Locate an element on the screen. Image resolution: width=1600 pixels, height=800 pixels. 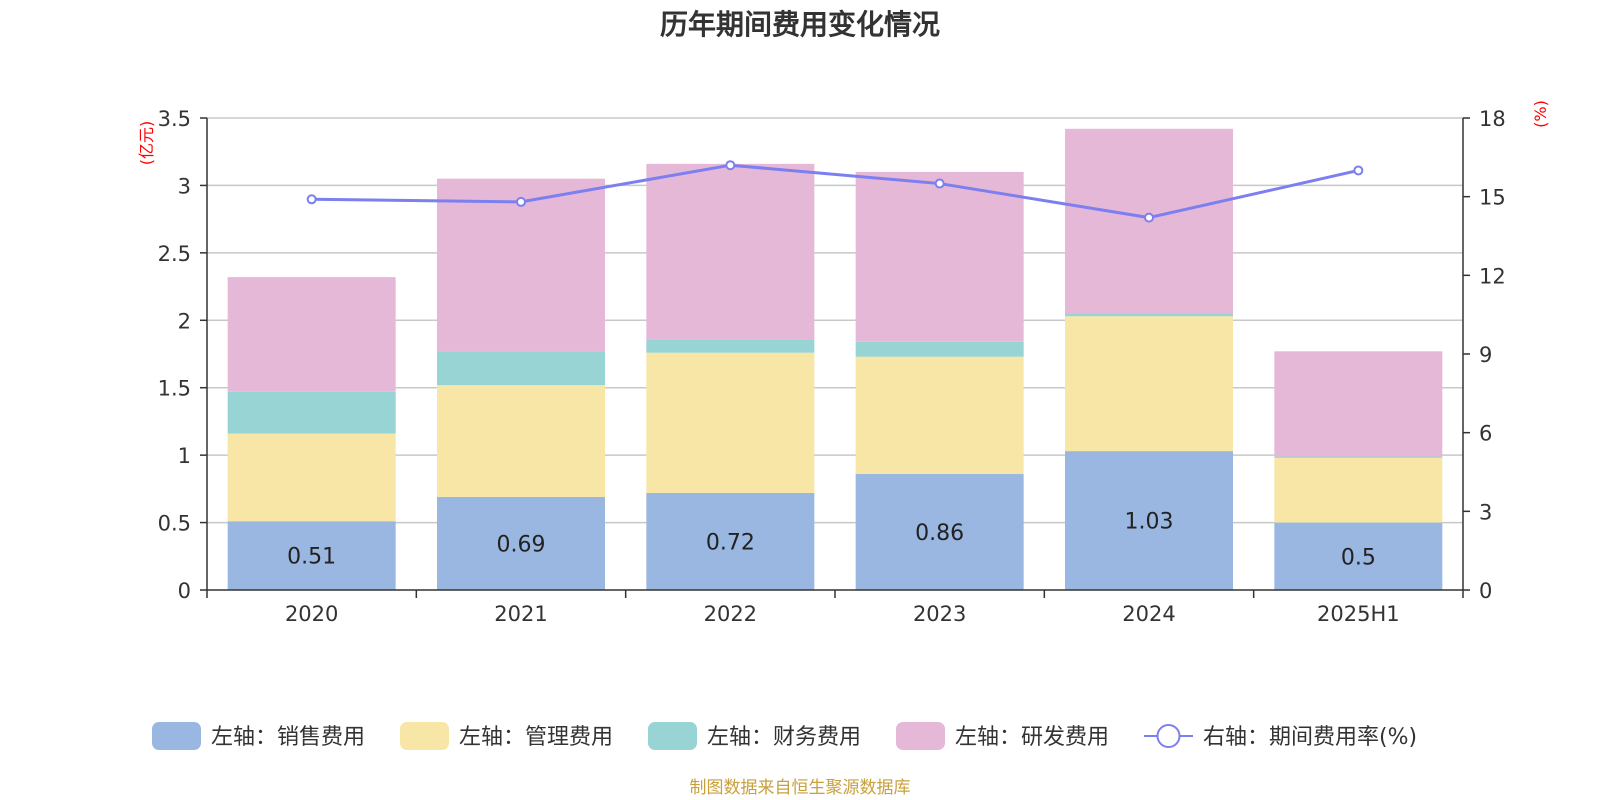
x-tick-label: 2025H1 is located at coordinates (1358, 614).